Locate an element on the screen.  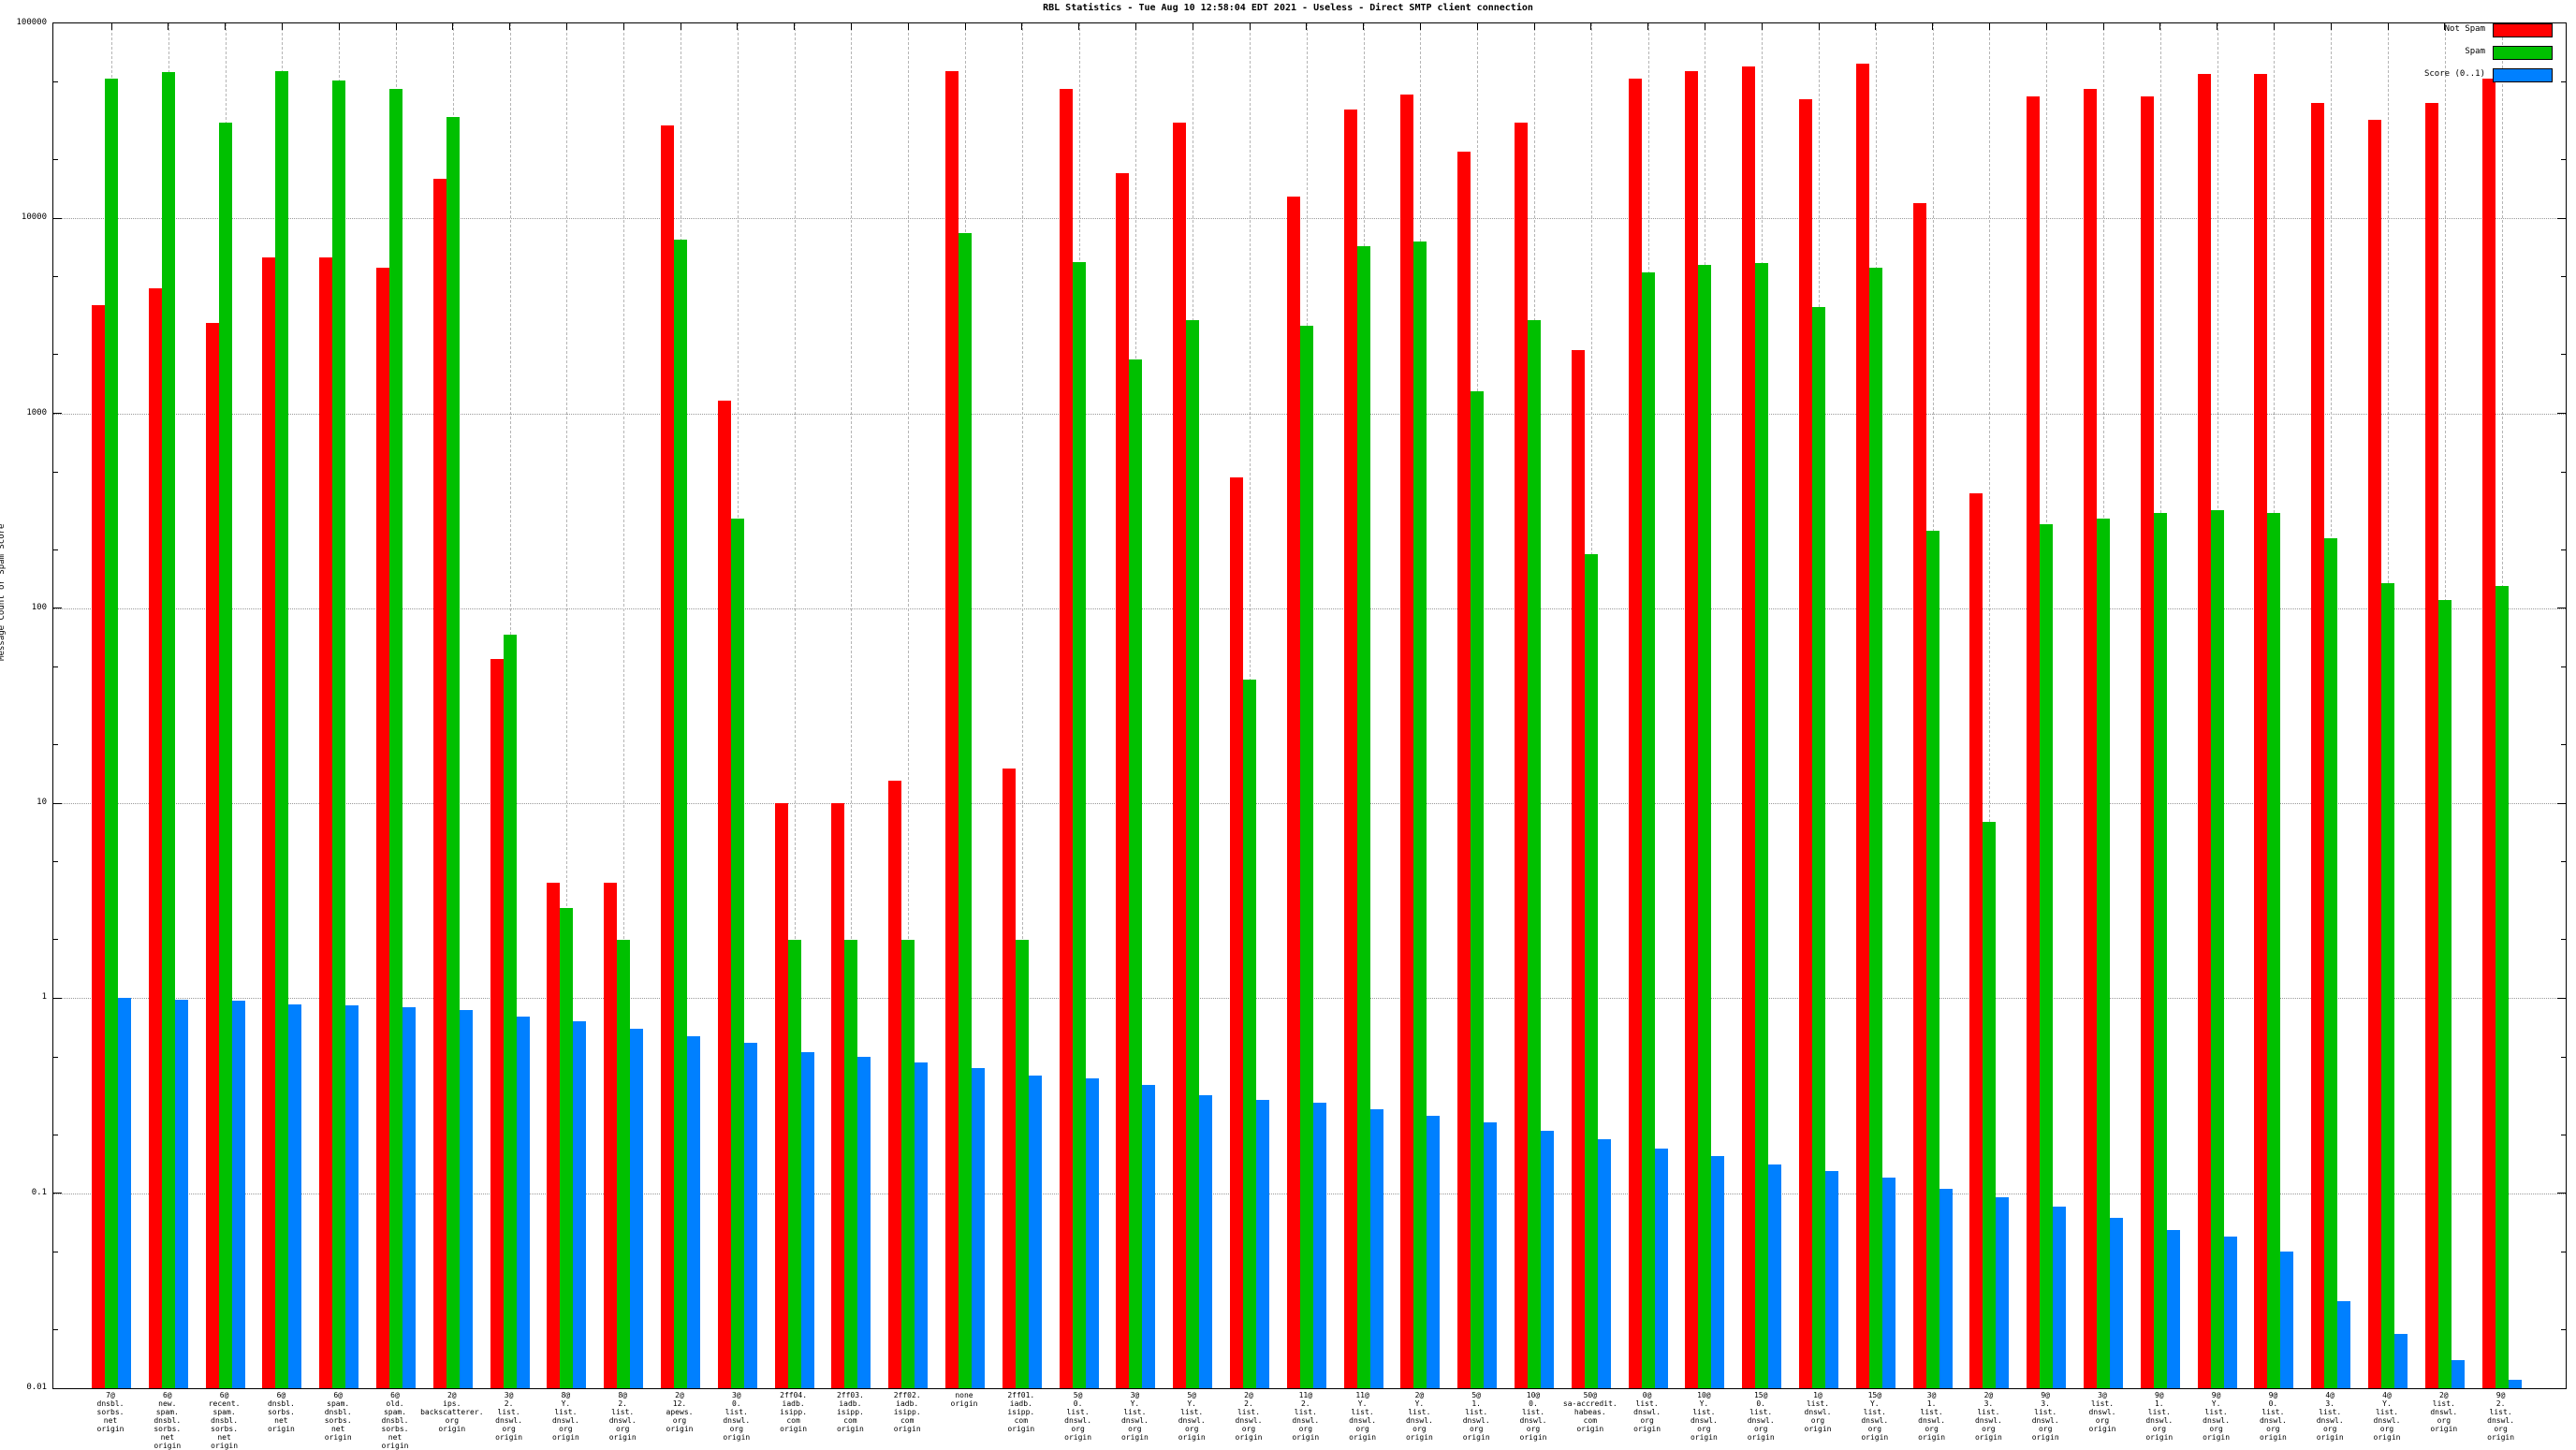
x-category-label: 50@ sa-accredit. habeas. com origin is located at coordinates (1589, 1412).